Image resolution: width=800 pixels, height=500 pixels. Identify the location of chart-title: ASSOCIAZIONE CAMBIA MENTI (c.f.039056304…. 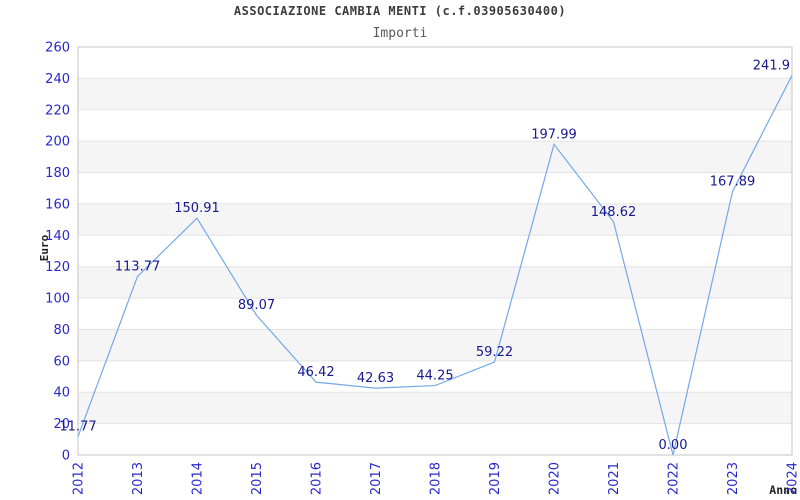
(400, 11).